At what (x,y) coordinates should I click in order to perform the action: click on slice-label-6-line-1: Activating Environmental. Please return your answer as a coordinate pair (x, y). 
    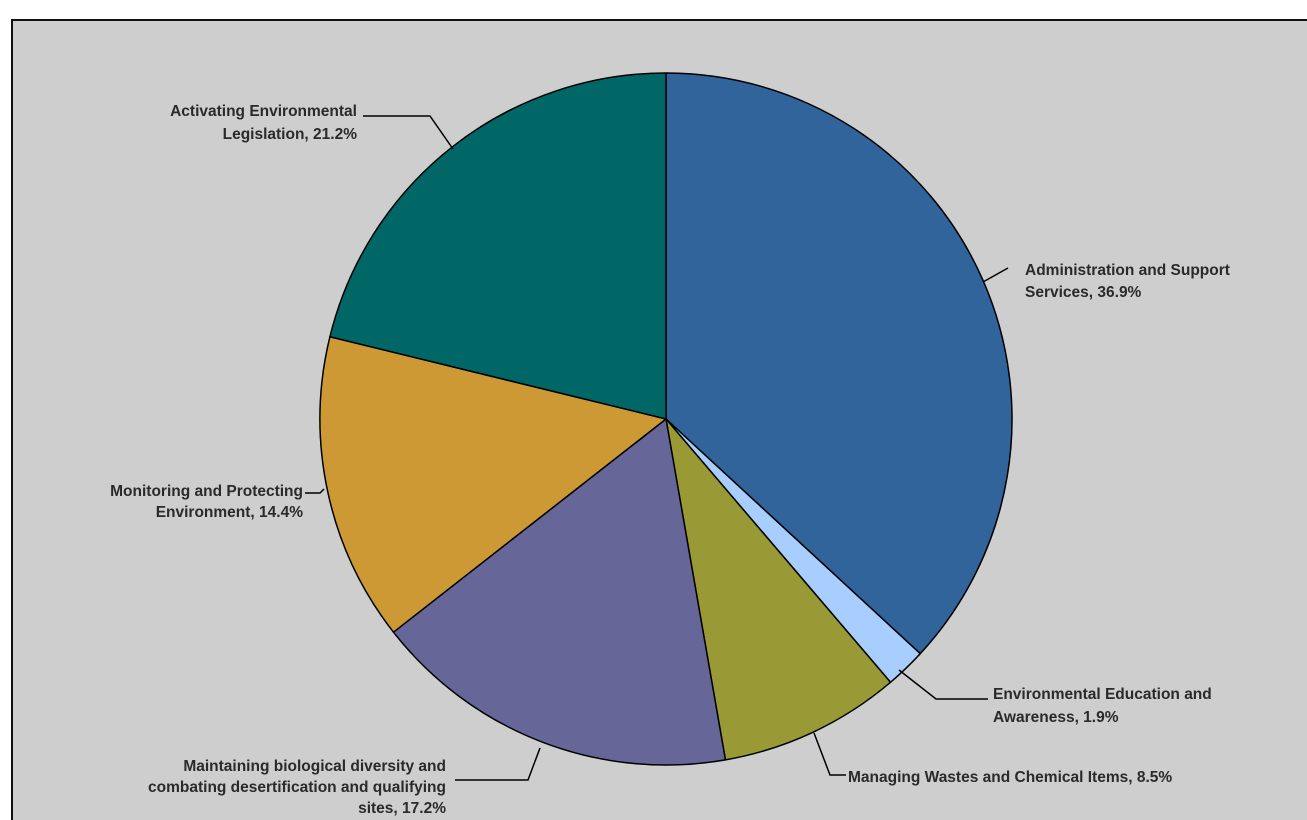
    Looking at the image, I should click on (263, 111).